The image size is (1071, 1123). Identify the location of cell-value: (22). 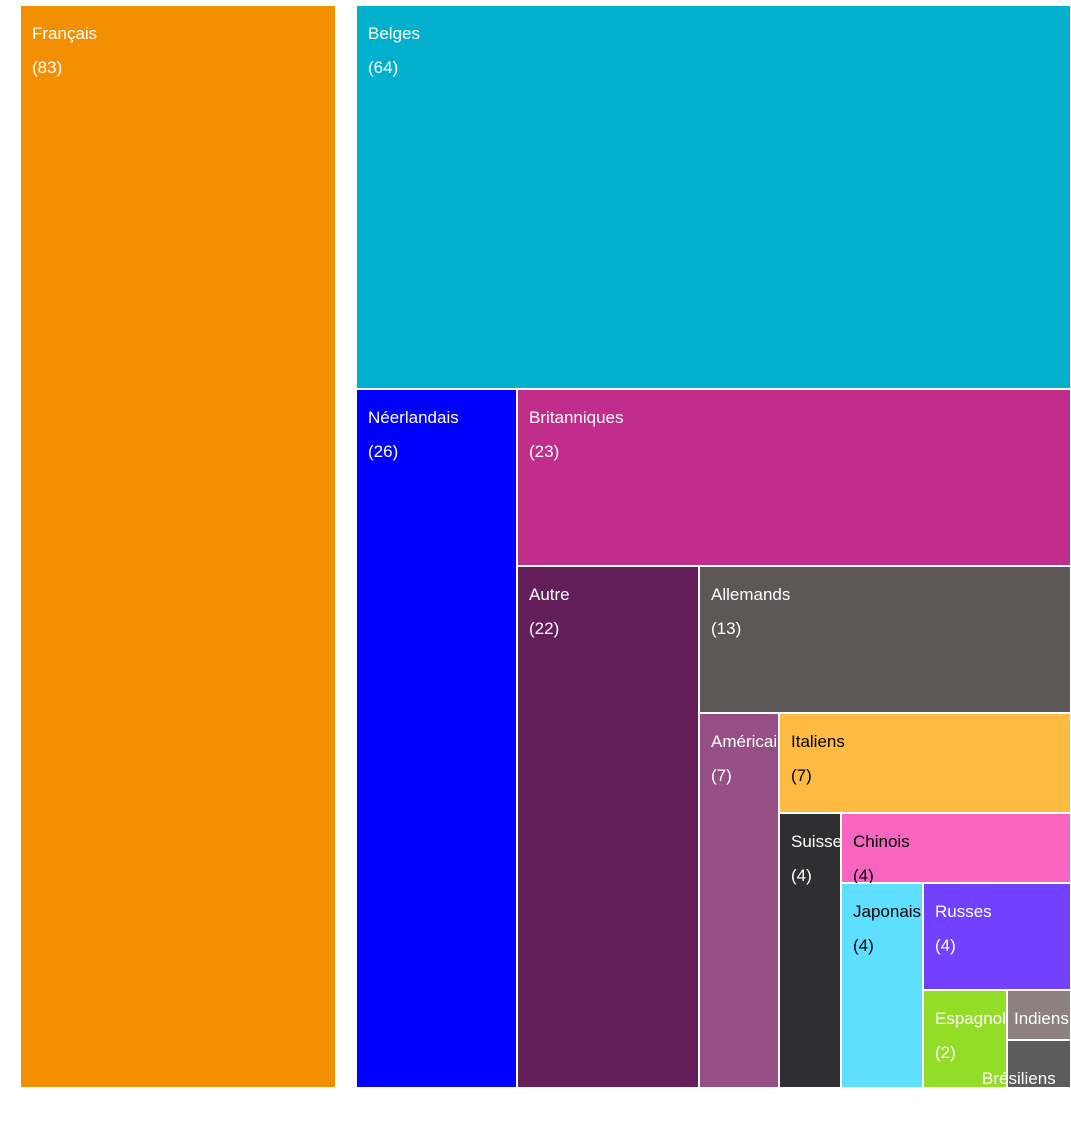
(544, 628).